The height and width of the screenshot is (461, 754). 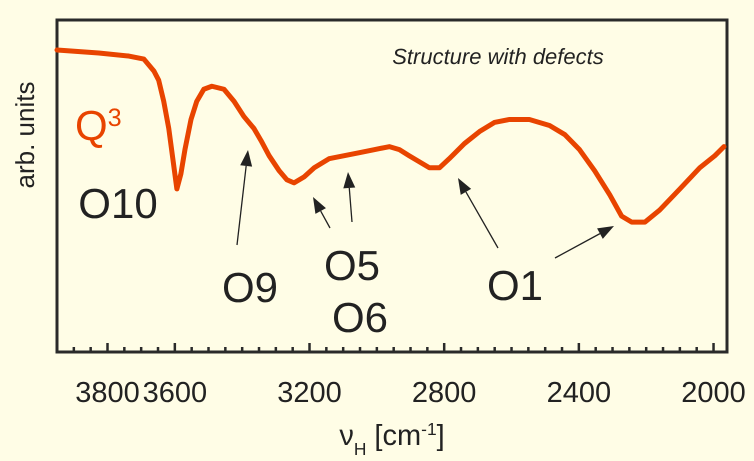 I want to click on x-tick-label: 2800, so click(x=444, y=393).